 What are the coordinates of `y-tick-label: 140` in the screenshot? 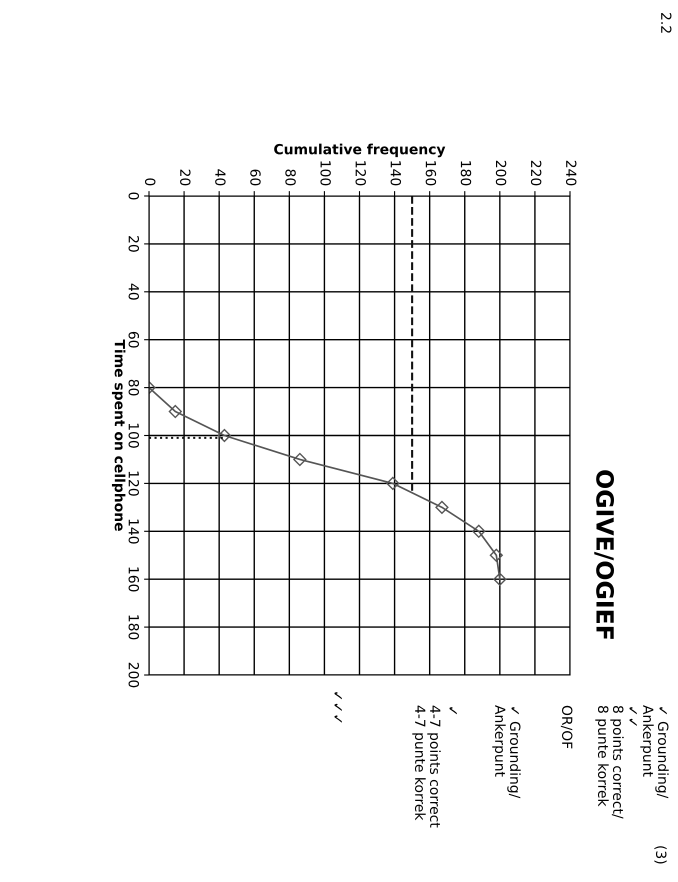 It's located at (134, 532).